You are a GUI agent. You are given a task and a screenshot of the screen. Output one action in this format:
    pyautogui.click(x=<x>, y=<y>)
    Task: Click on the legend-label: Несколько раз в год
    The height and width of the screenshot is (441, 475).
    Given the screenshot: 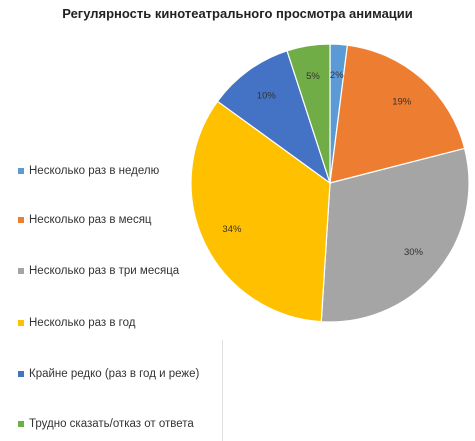 What is the action you would take?
    pyautogui.click(x=82, y=323)
    